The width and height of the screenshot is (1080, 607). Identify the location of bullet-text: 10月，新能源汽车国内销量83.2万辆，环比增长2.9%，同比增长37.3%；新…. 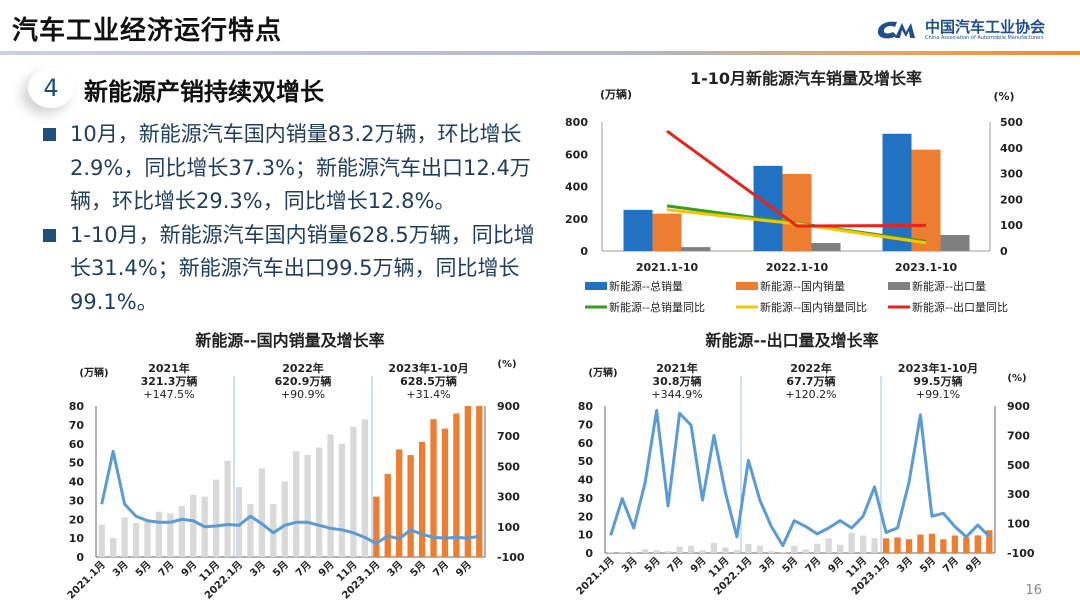
(300, 167).